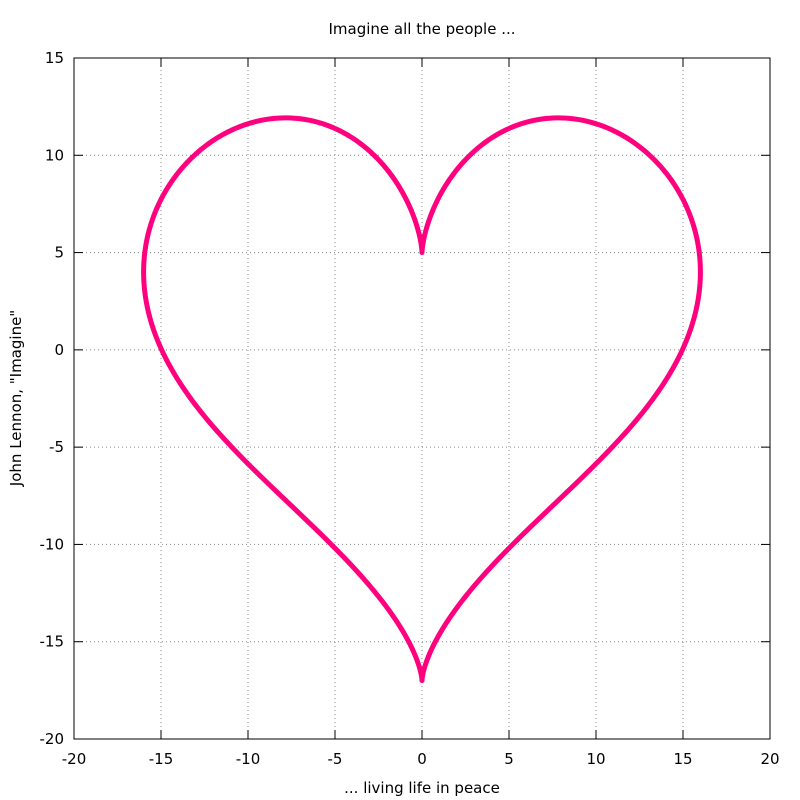 This screenshot has width=800, height=800. I want to click on x-tick-label: 0, so click(422, 759).